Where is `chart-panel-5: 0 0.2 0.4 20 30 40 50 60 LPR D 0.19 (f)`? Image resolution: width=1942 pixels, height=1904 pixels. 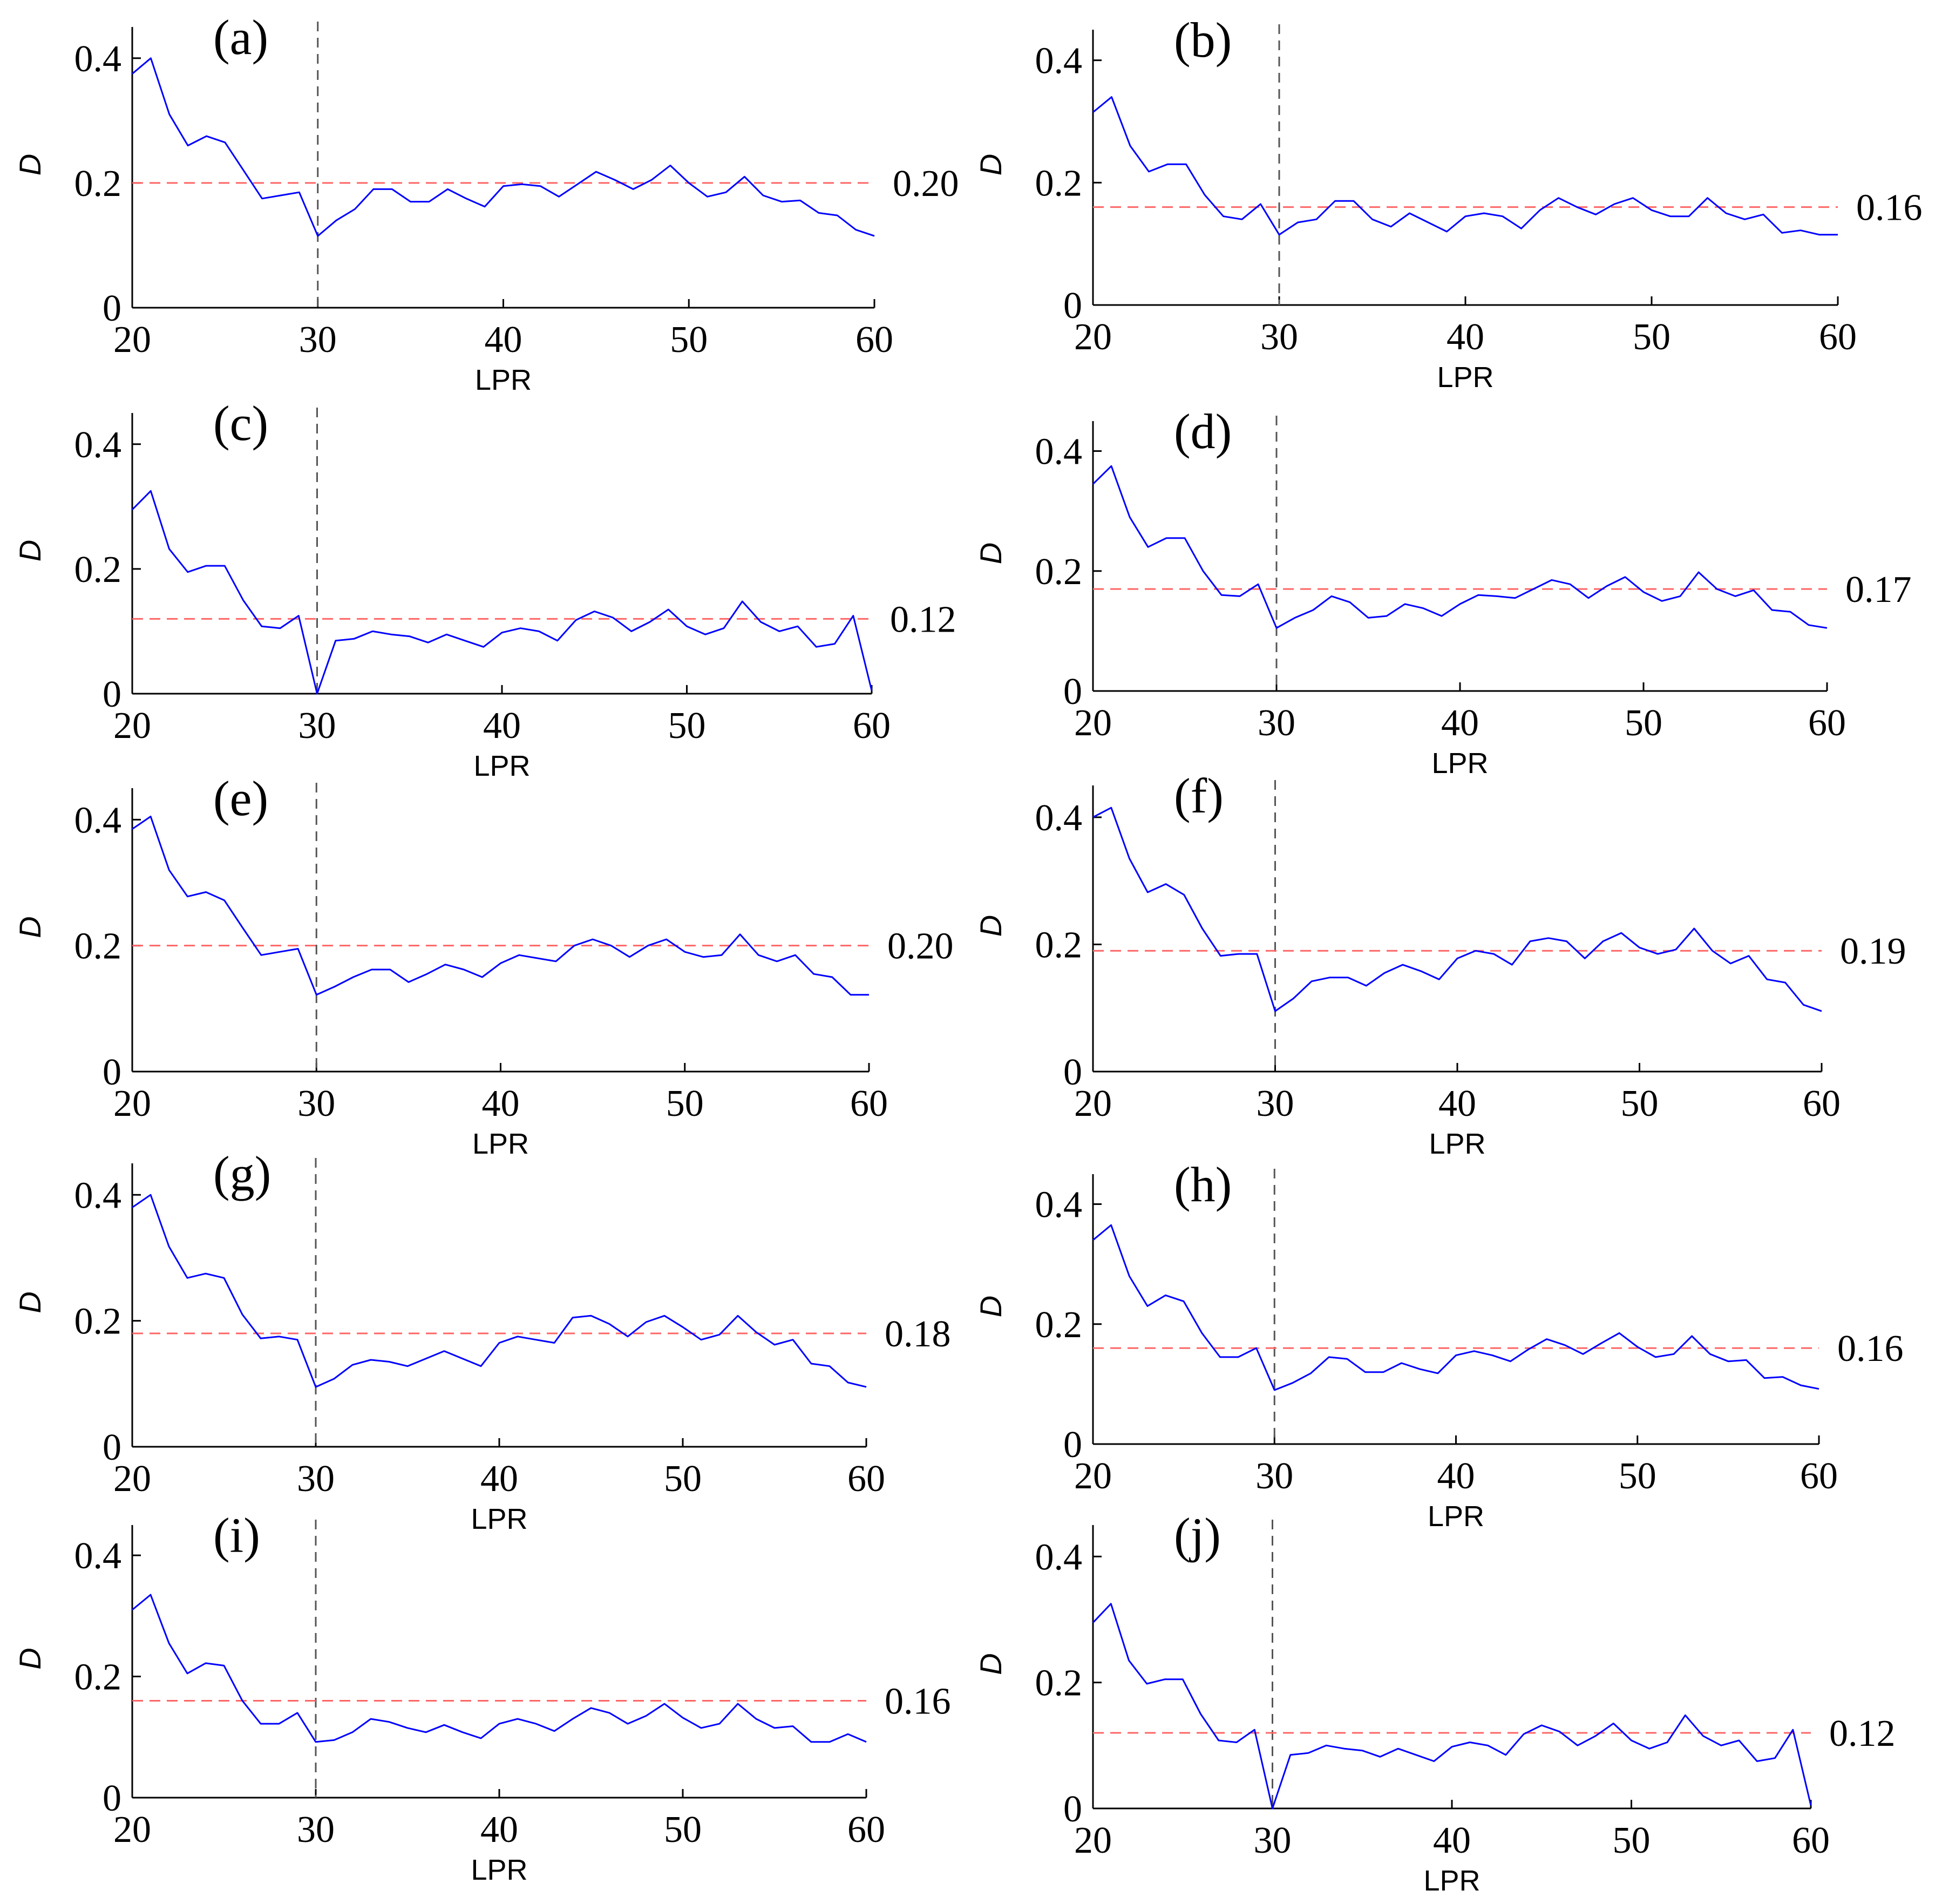 chart-panel-5: 0 0.2 0.4 20 30 40 50 60 LPR D 0.19 (f) is located at coordinates (1440, 964).